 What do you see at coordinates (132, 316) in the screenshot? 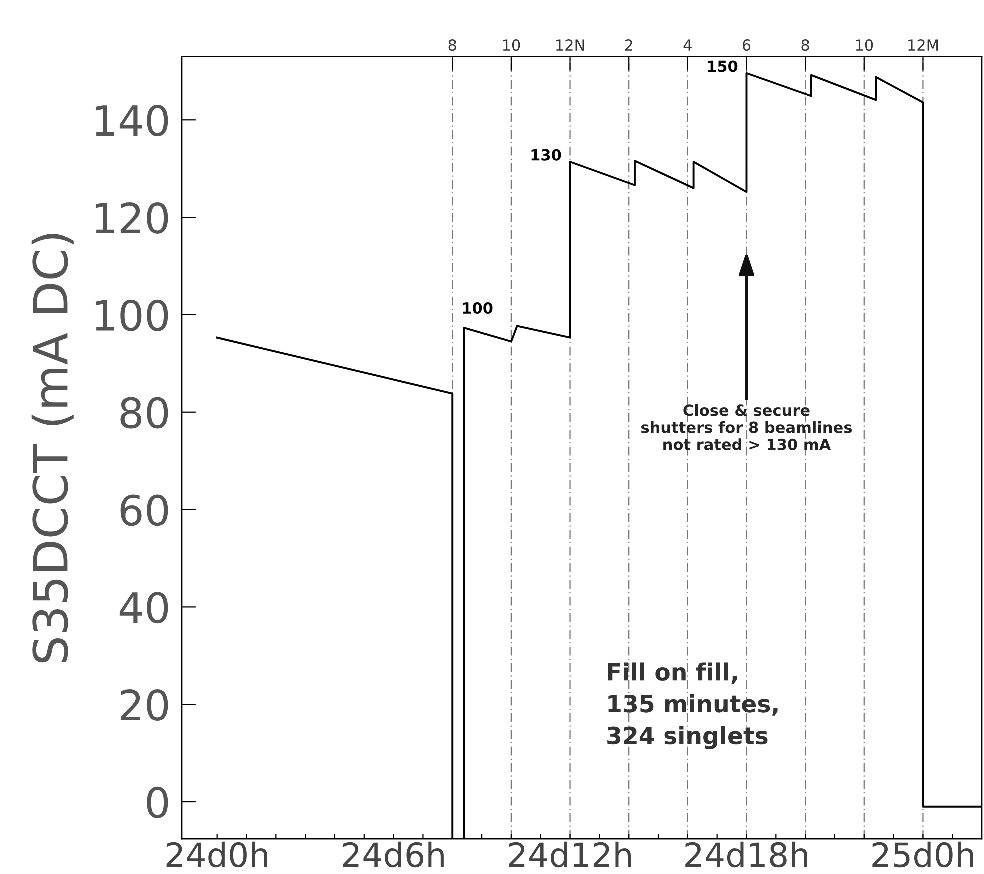
I see `y-tick-label: 100` at bounding box center [132, 316].